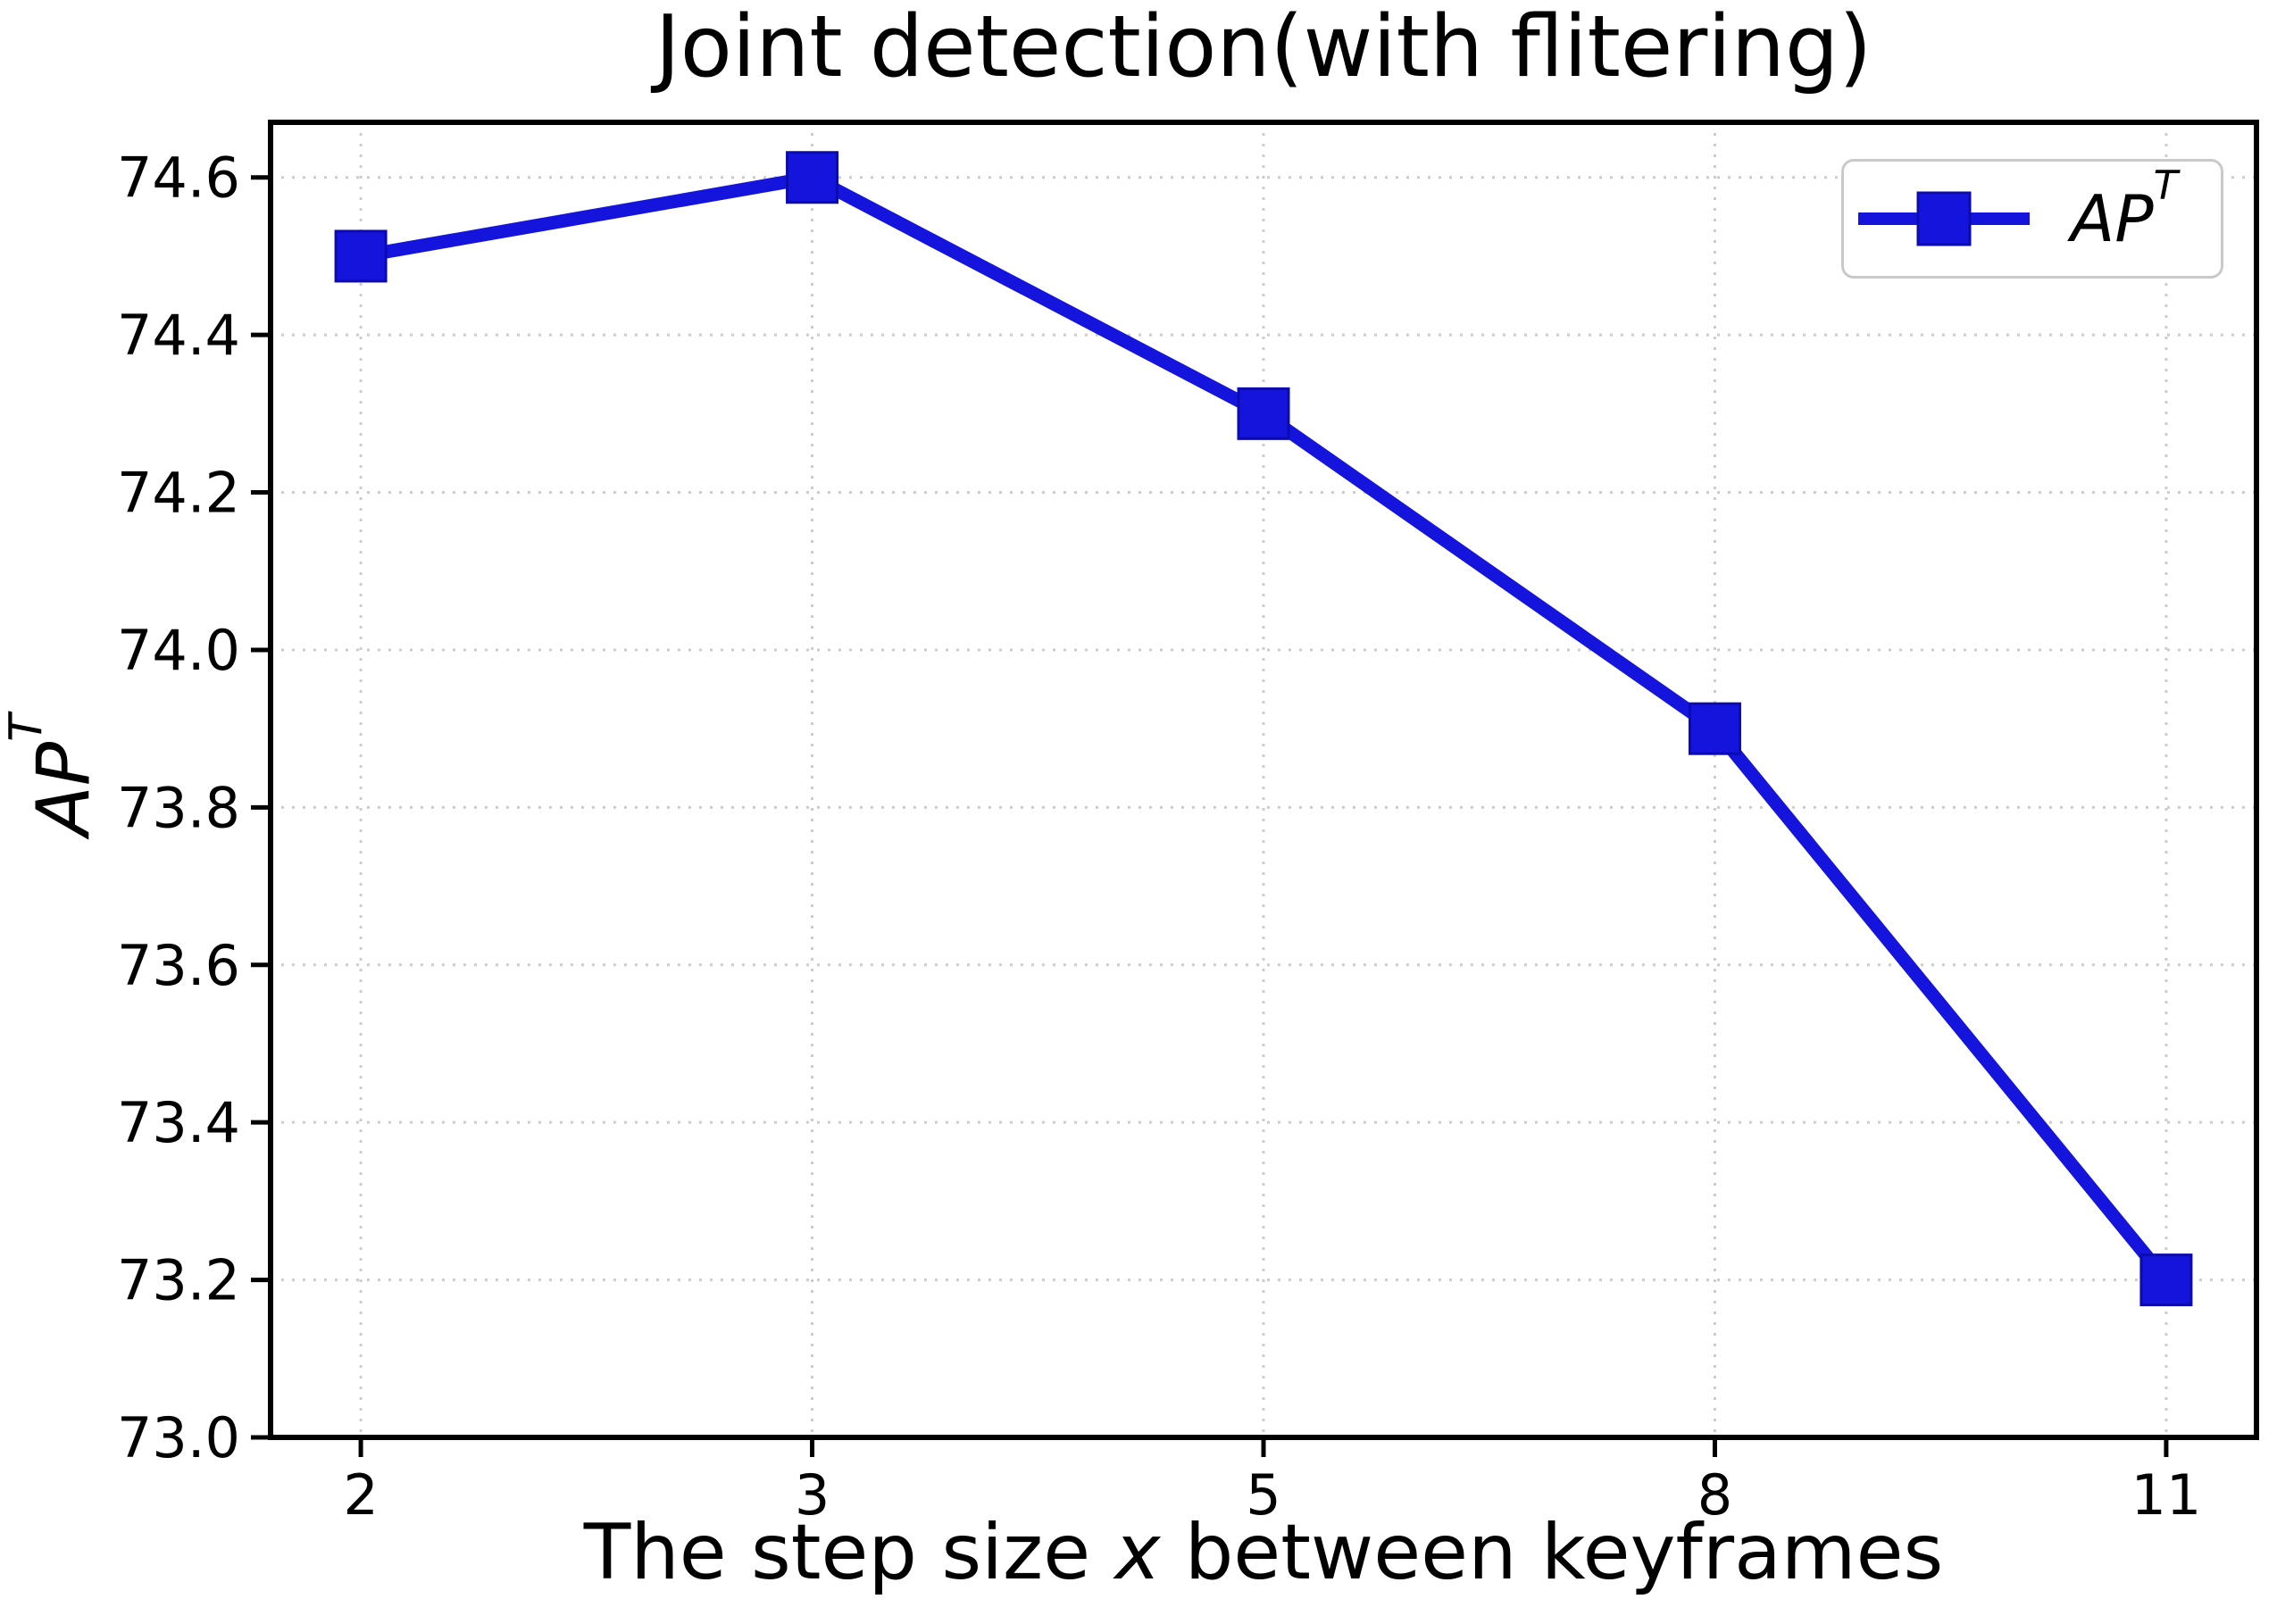 Image resolution: width=2277 pixels, height=1624 pixels. I want to click on y-tick-label: 74.0, so click(178, 650).